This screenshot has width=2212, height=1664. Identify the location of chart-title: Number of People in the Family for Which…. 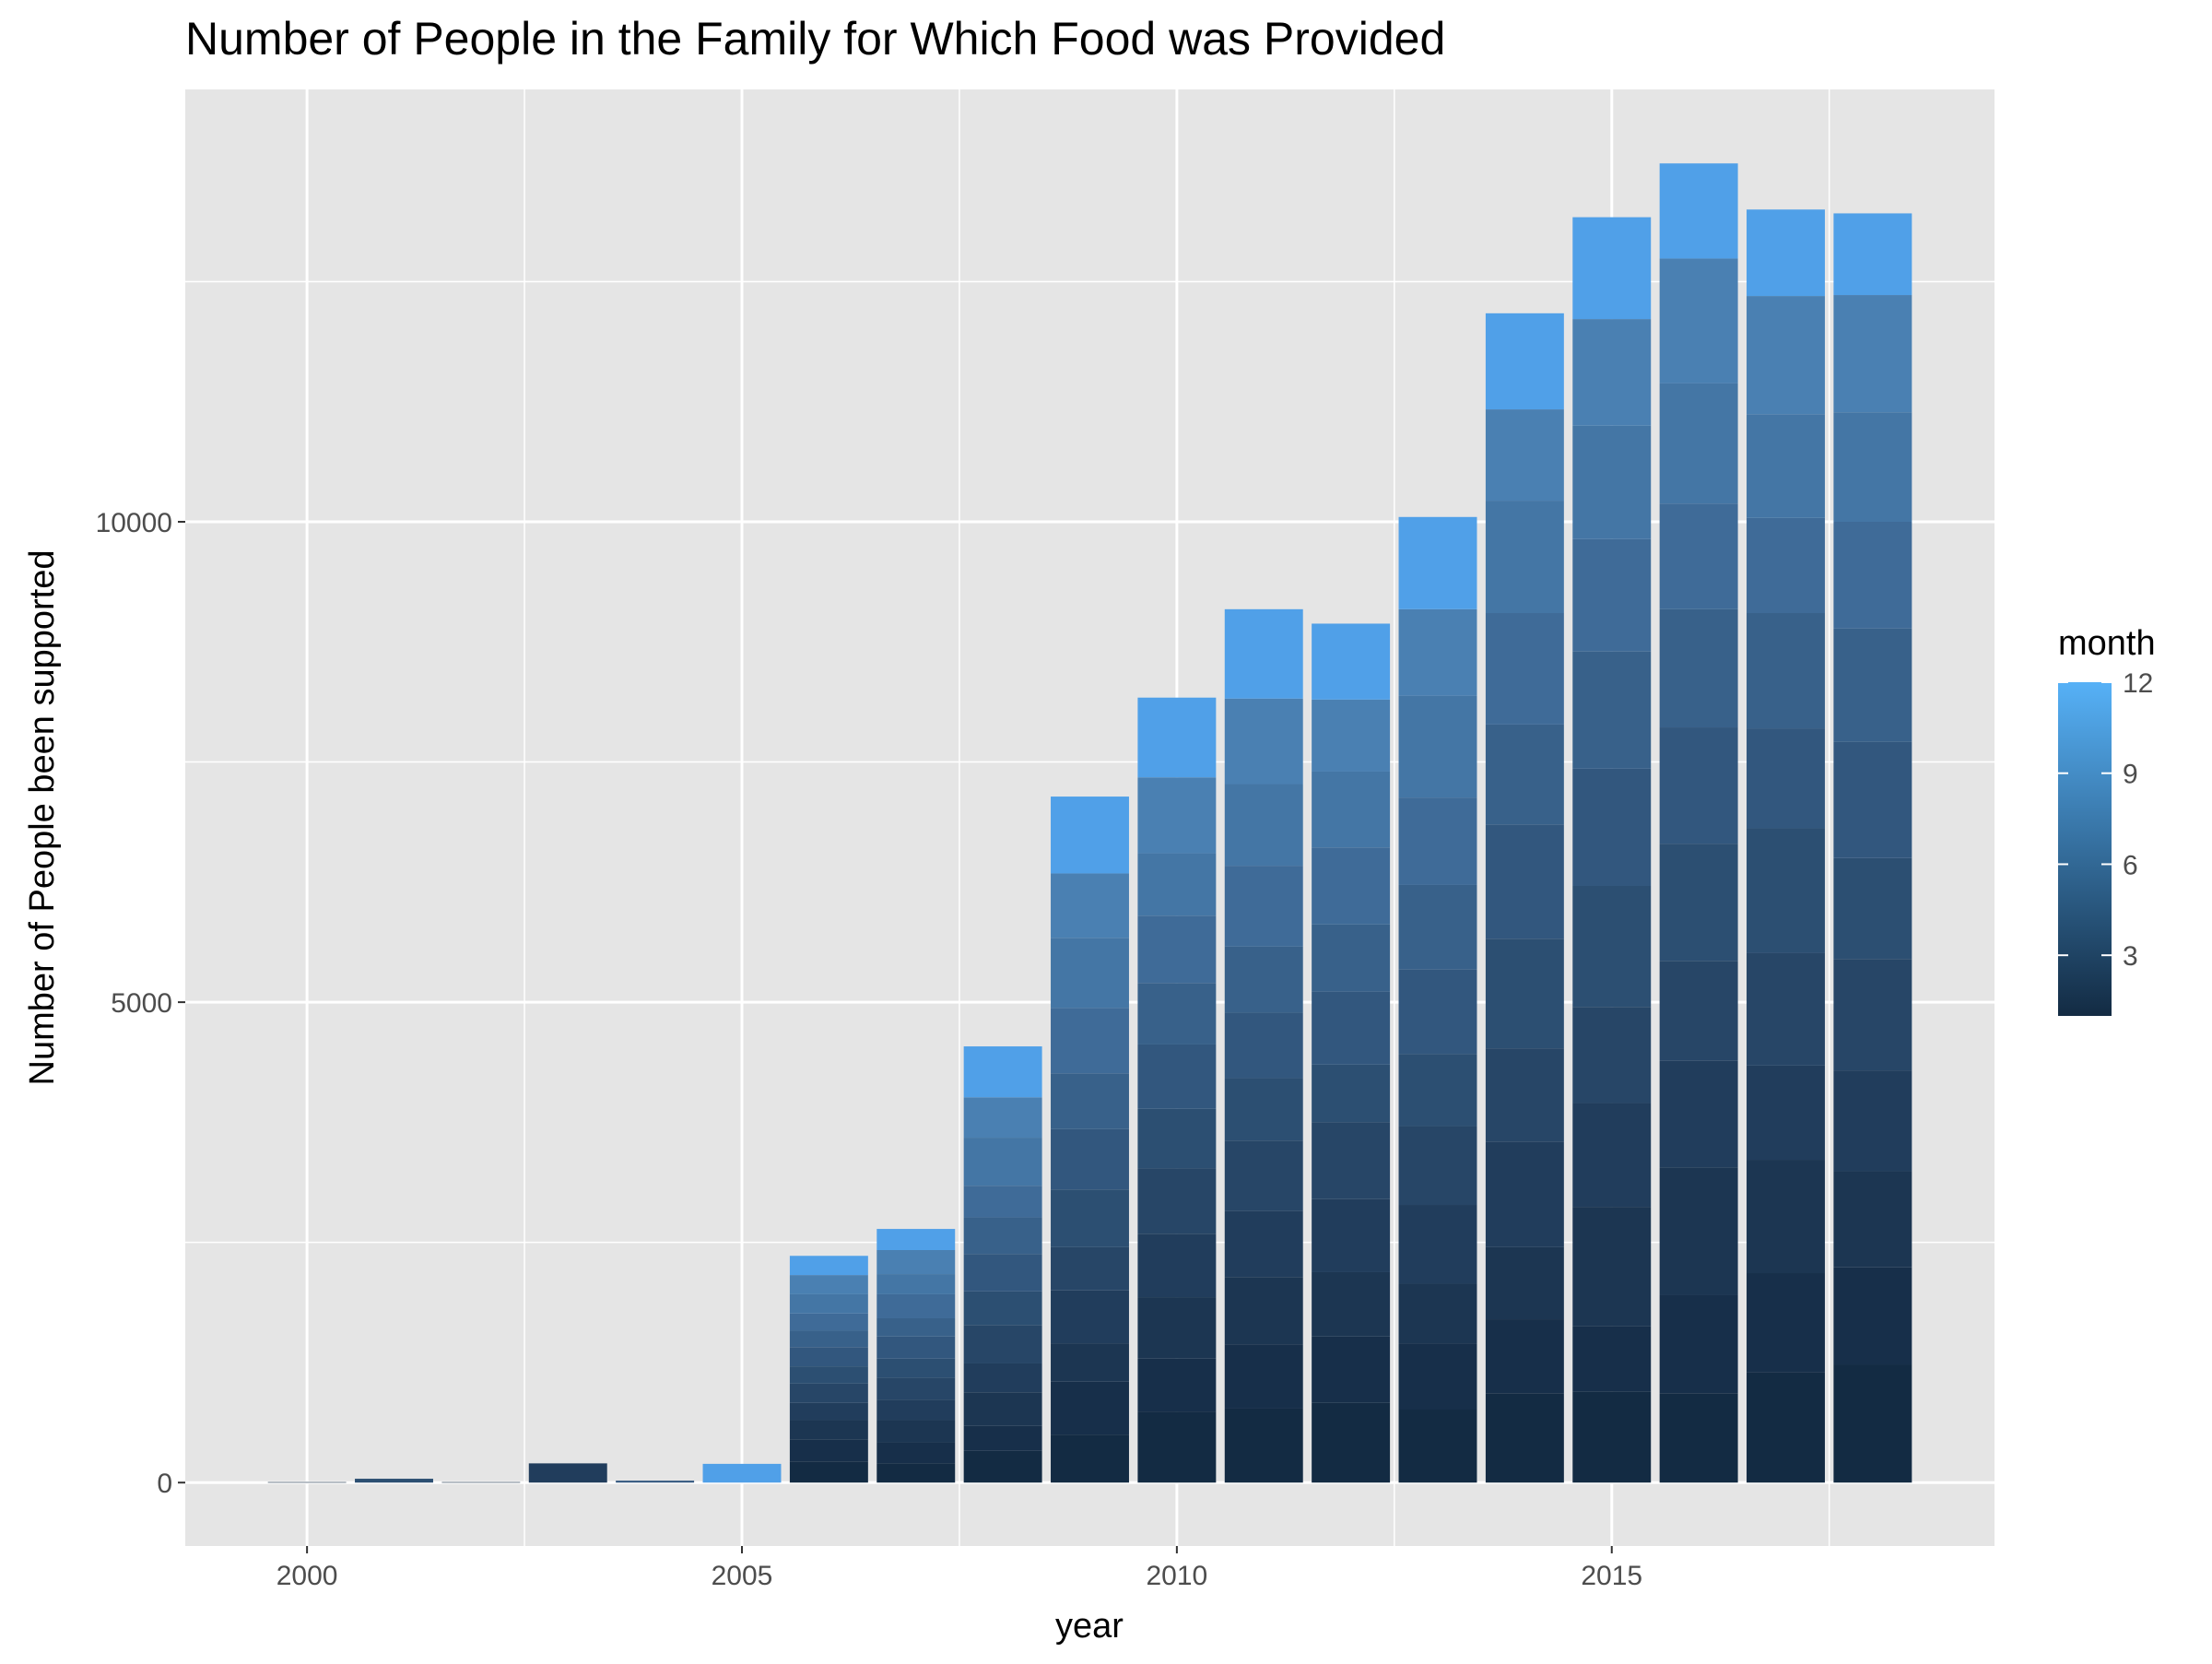
(815, 39).